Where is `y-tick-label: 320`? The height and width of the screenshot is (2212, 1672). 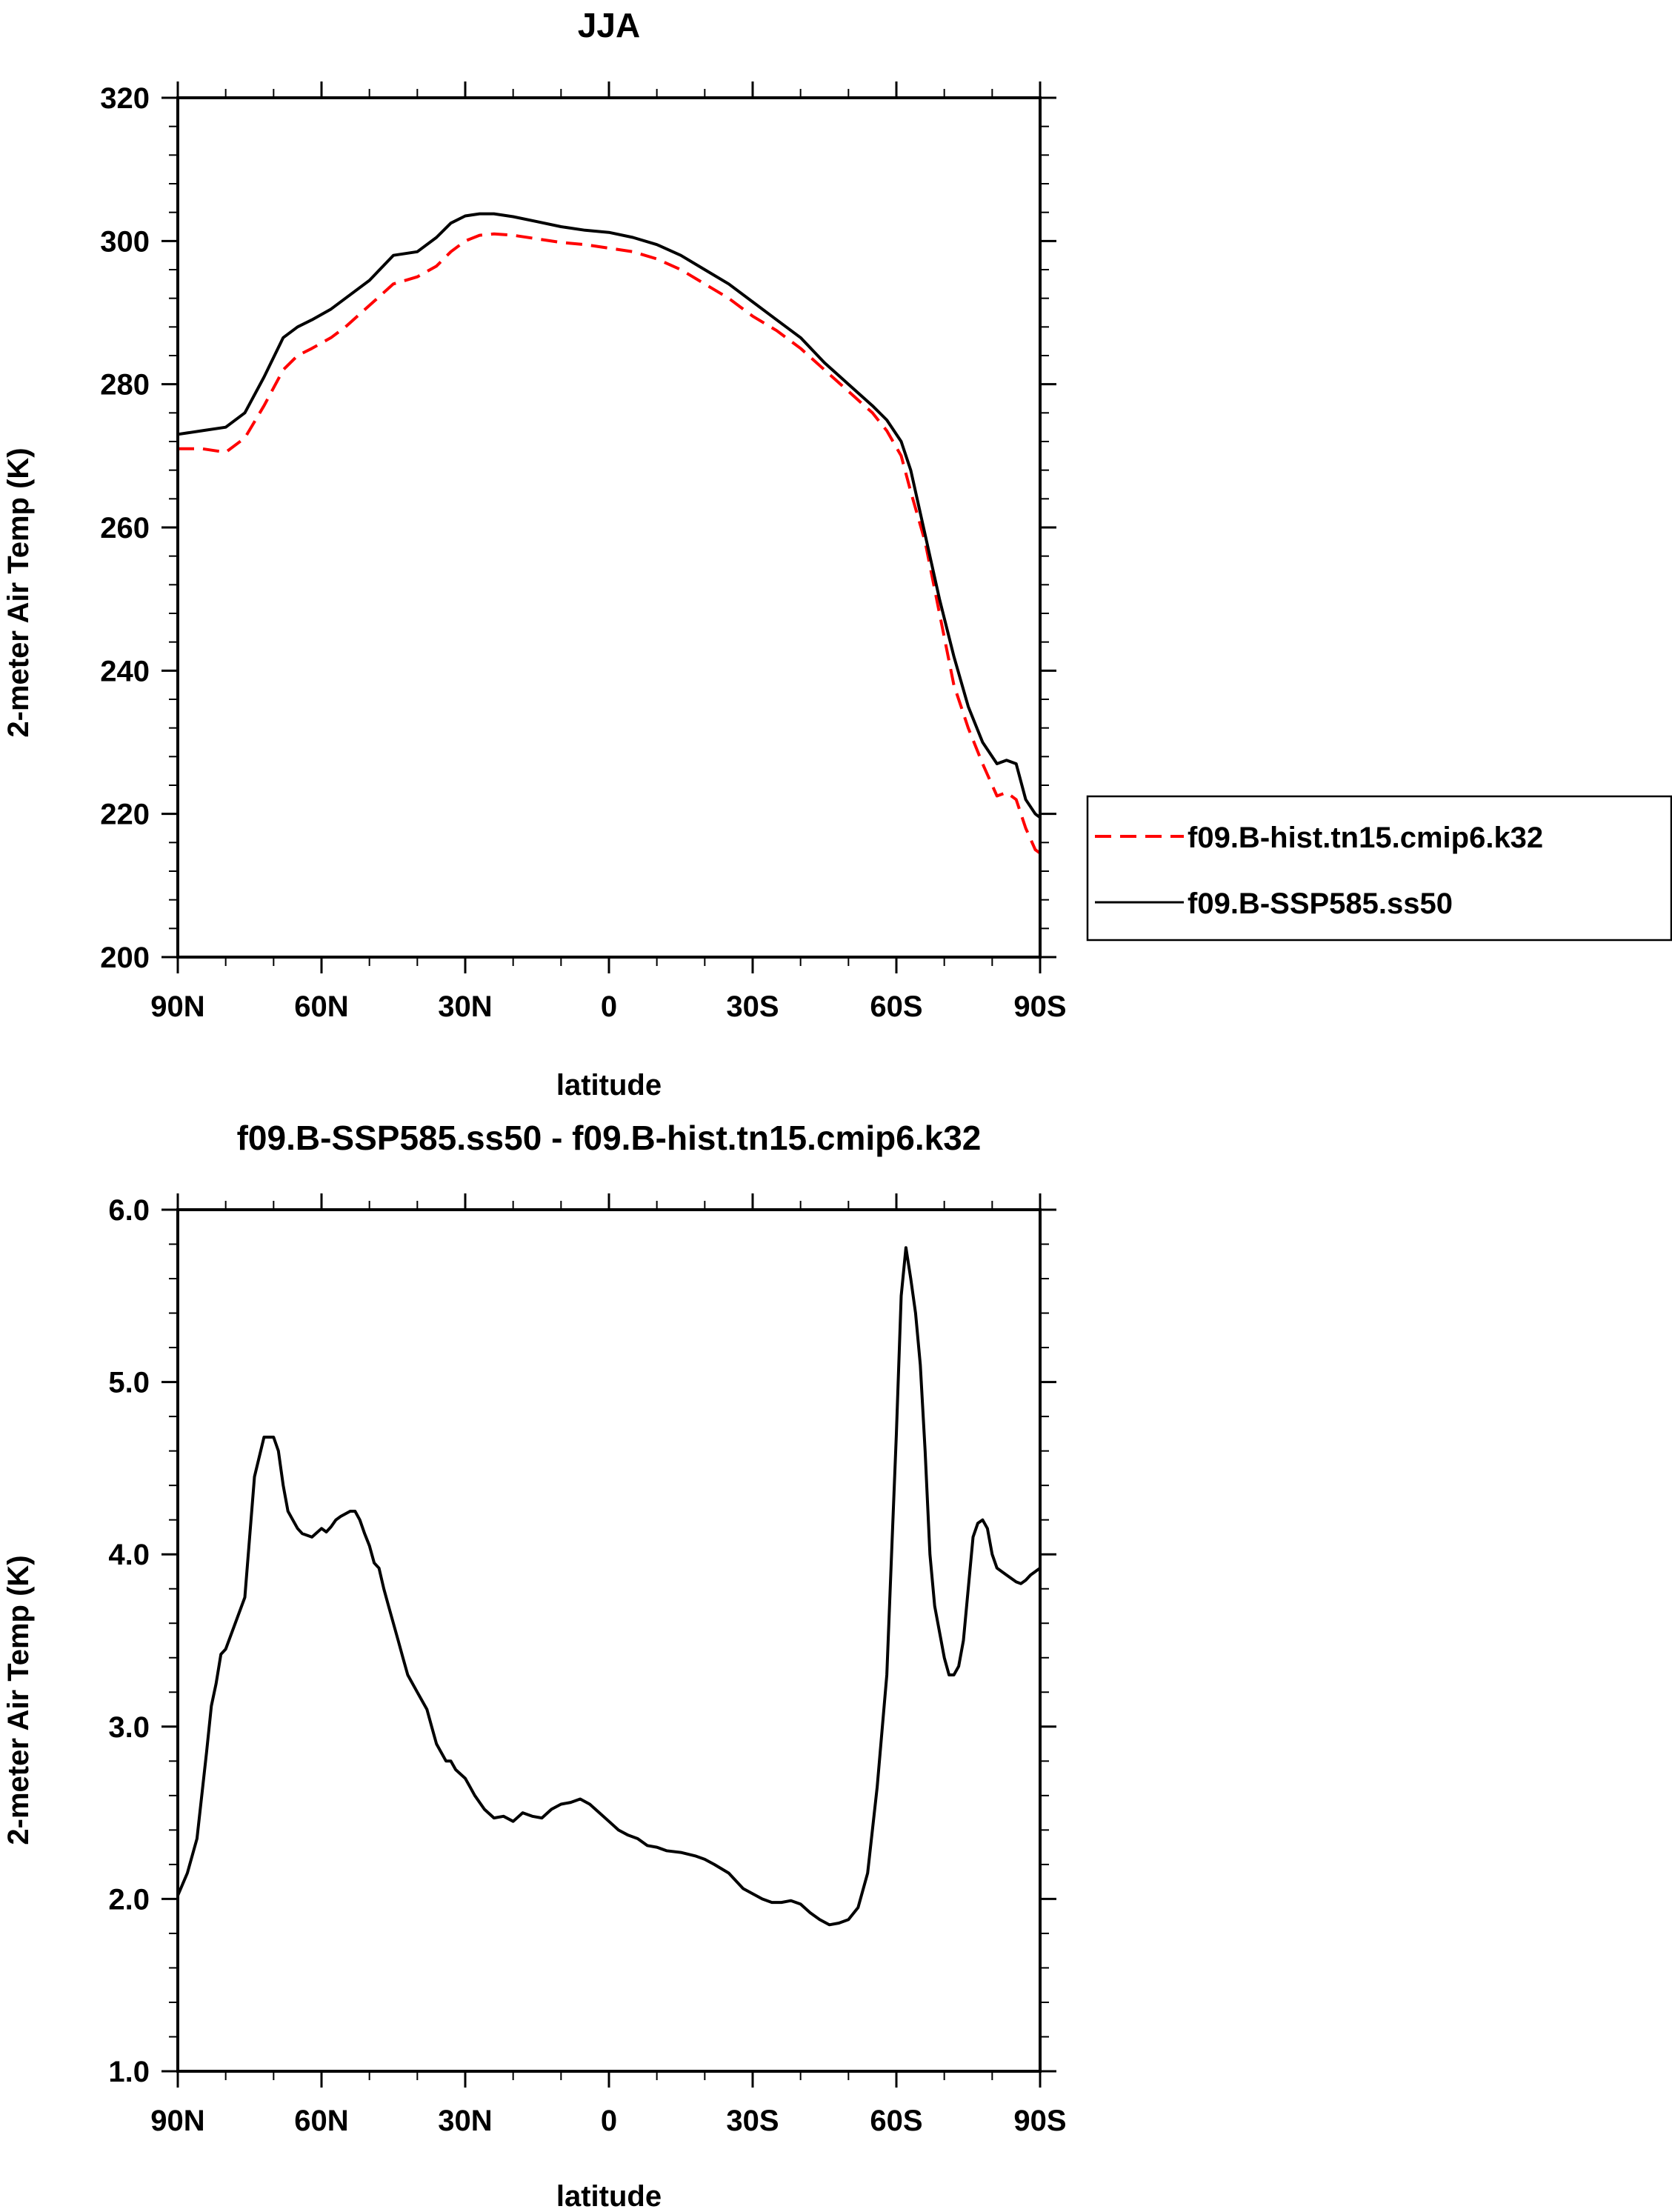
y-tick-label: 320 is located at coordinates (125, 98).